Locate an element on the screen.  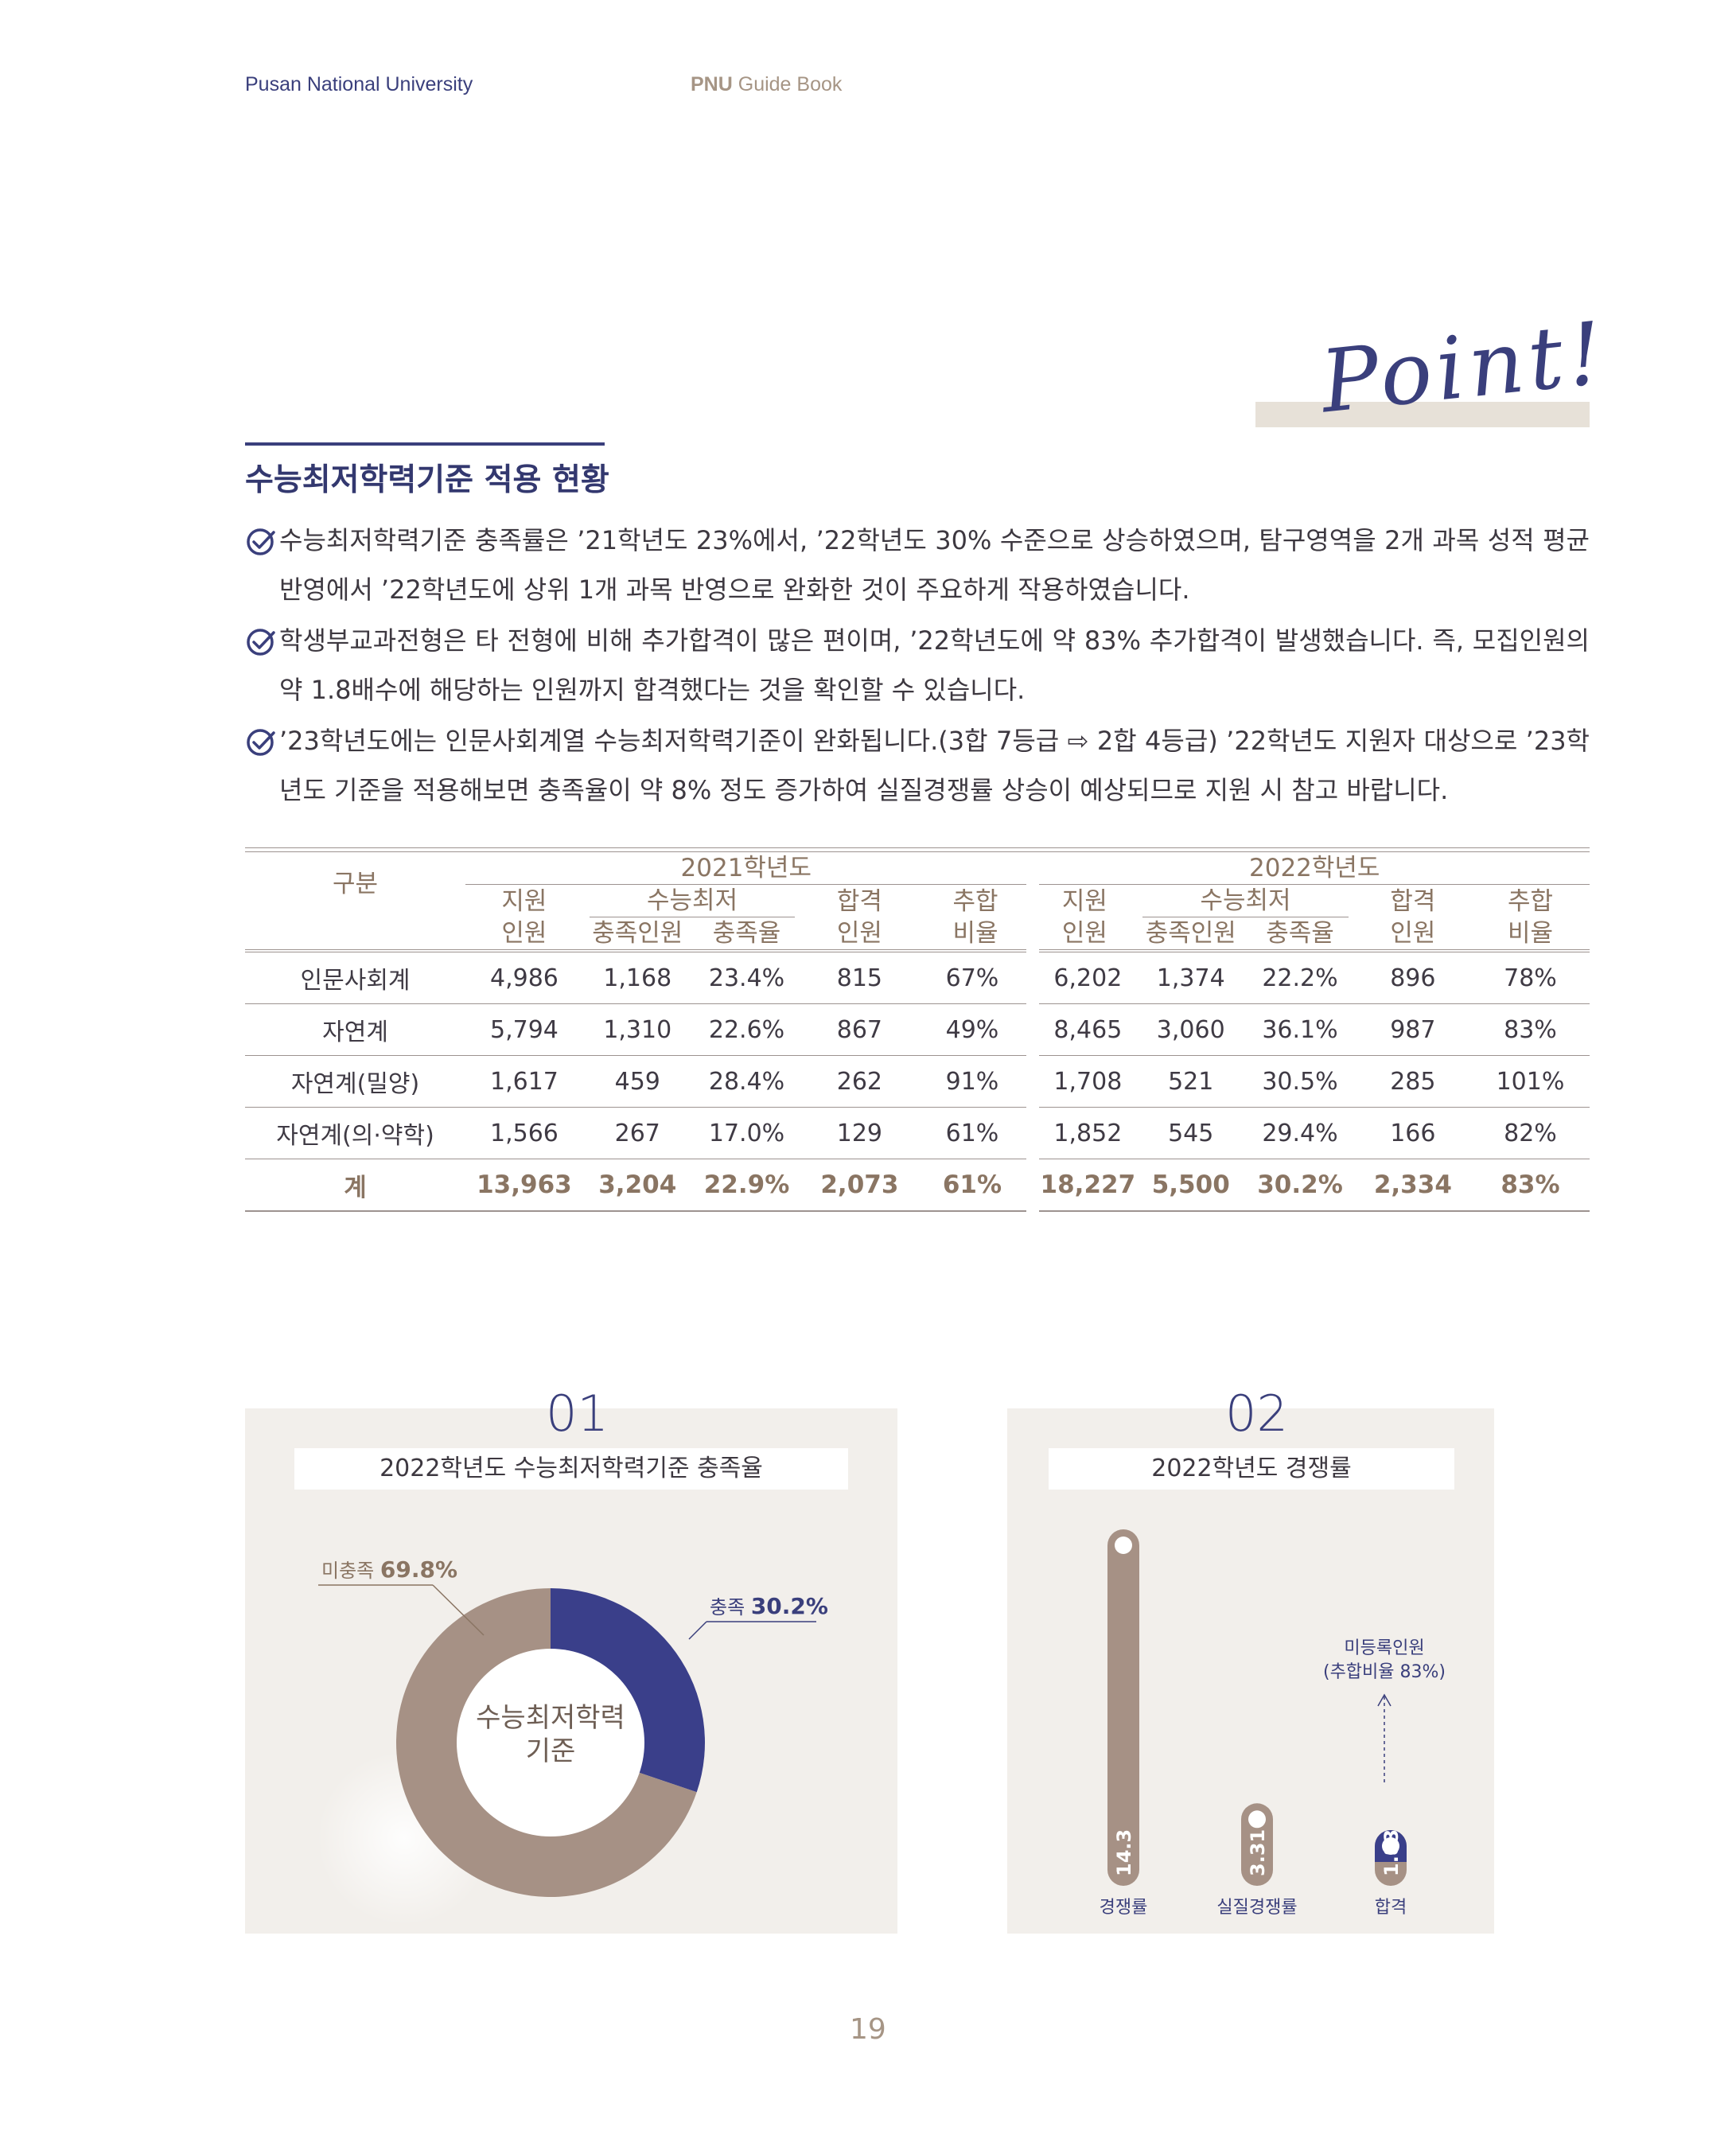
bar-category-label: 합격 is located at coordinates (1391, 1908).